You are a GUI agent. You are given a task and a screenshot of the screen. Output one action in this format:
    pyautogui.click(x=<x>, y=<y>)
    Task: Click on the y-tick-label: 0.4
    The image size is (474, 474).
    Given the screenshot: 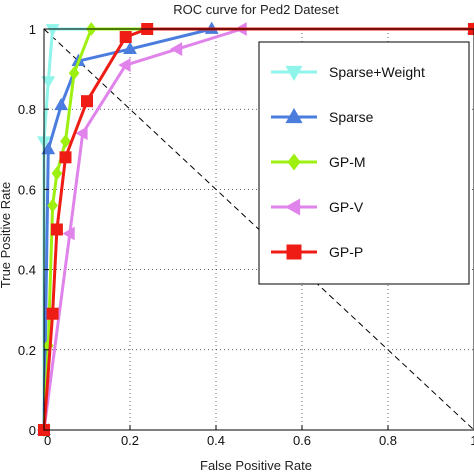 What is the action you would take?
    pyautogui.click(x=27, y=270)
    